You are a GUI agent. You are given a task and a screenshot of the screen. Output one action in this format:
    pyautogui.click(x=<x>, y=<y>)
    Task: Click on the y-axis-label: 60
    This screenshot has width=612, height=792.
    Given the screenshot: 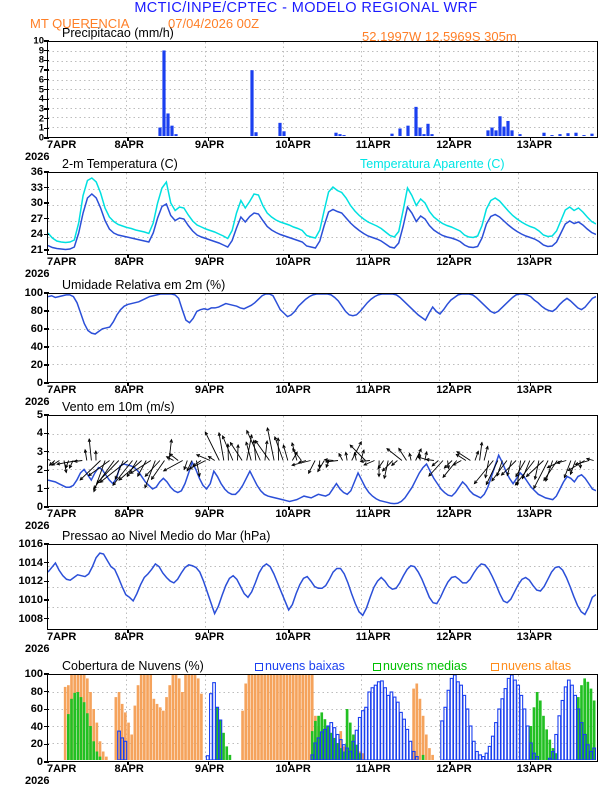 What is the action you would take?
    pyautogui.click(x=36, y=709)
    